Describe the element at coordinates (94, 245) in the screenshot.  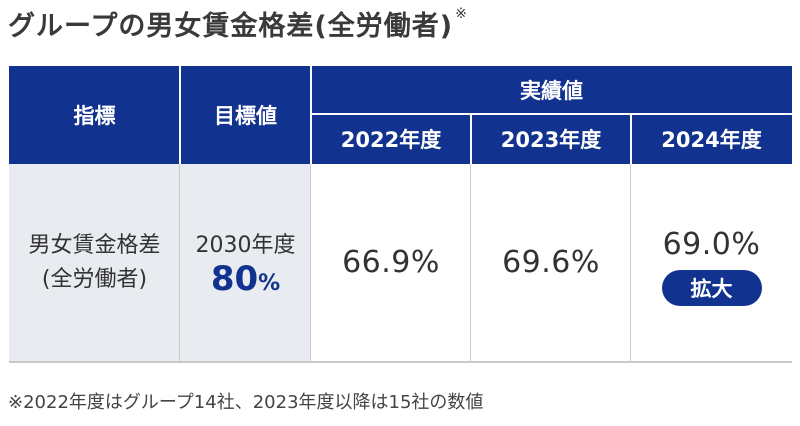
I see `row-label-line1: 男女賃金格差` at that location.